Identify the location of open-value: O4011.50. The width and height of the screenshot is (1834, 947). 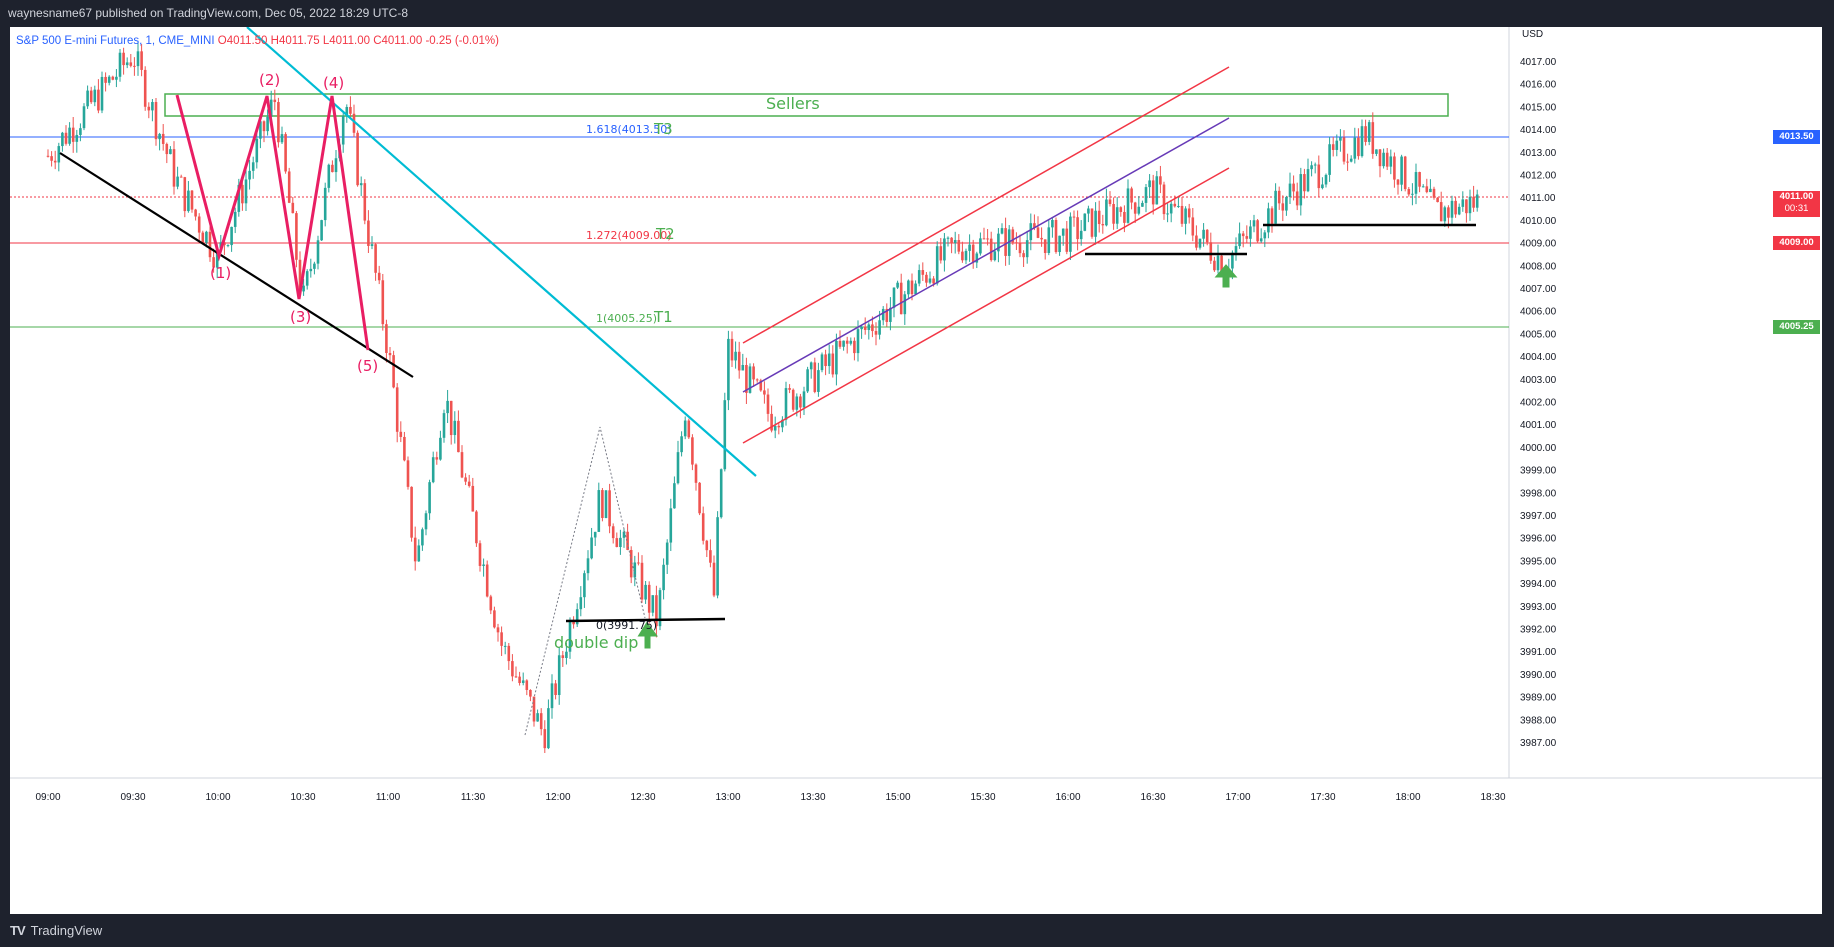
(242, 41).